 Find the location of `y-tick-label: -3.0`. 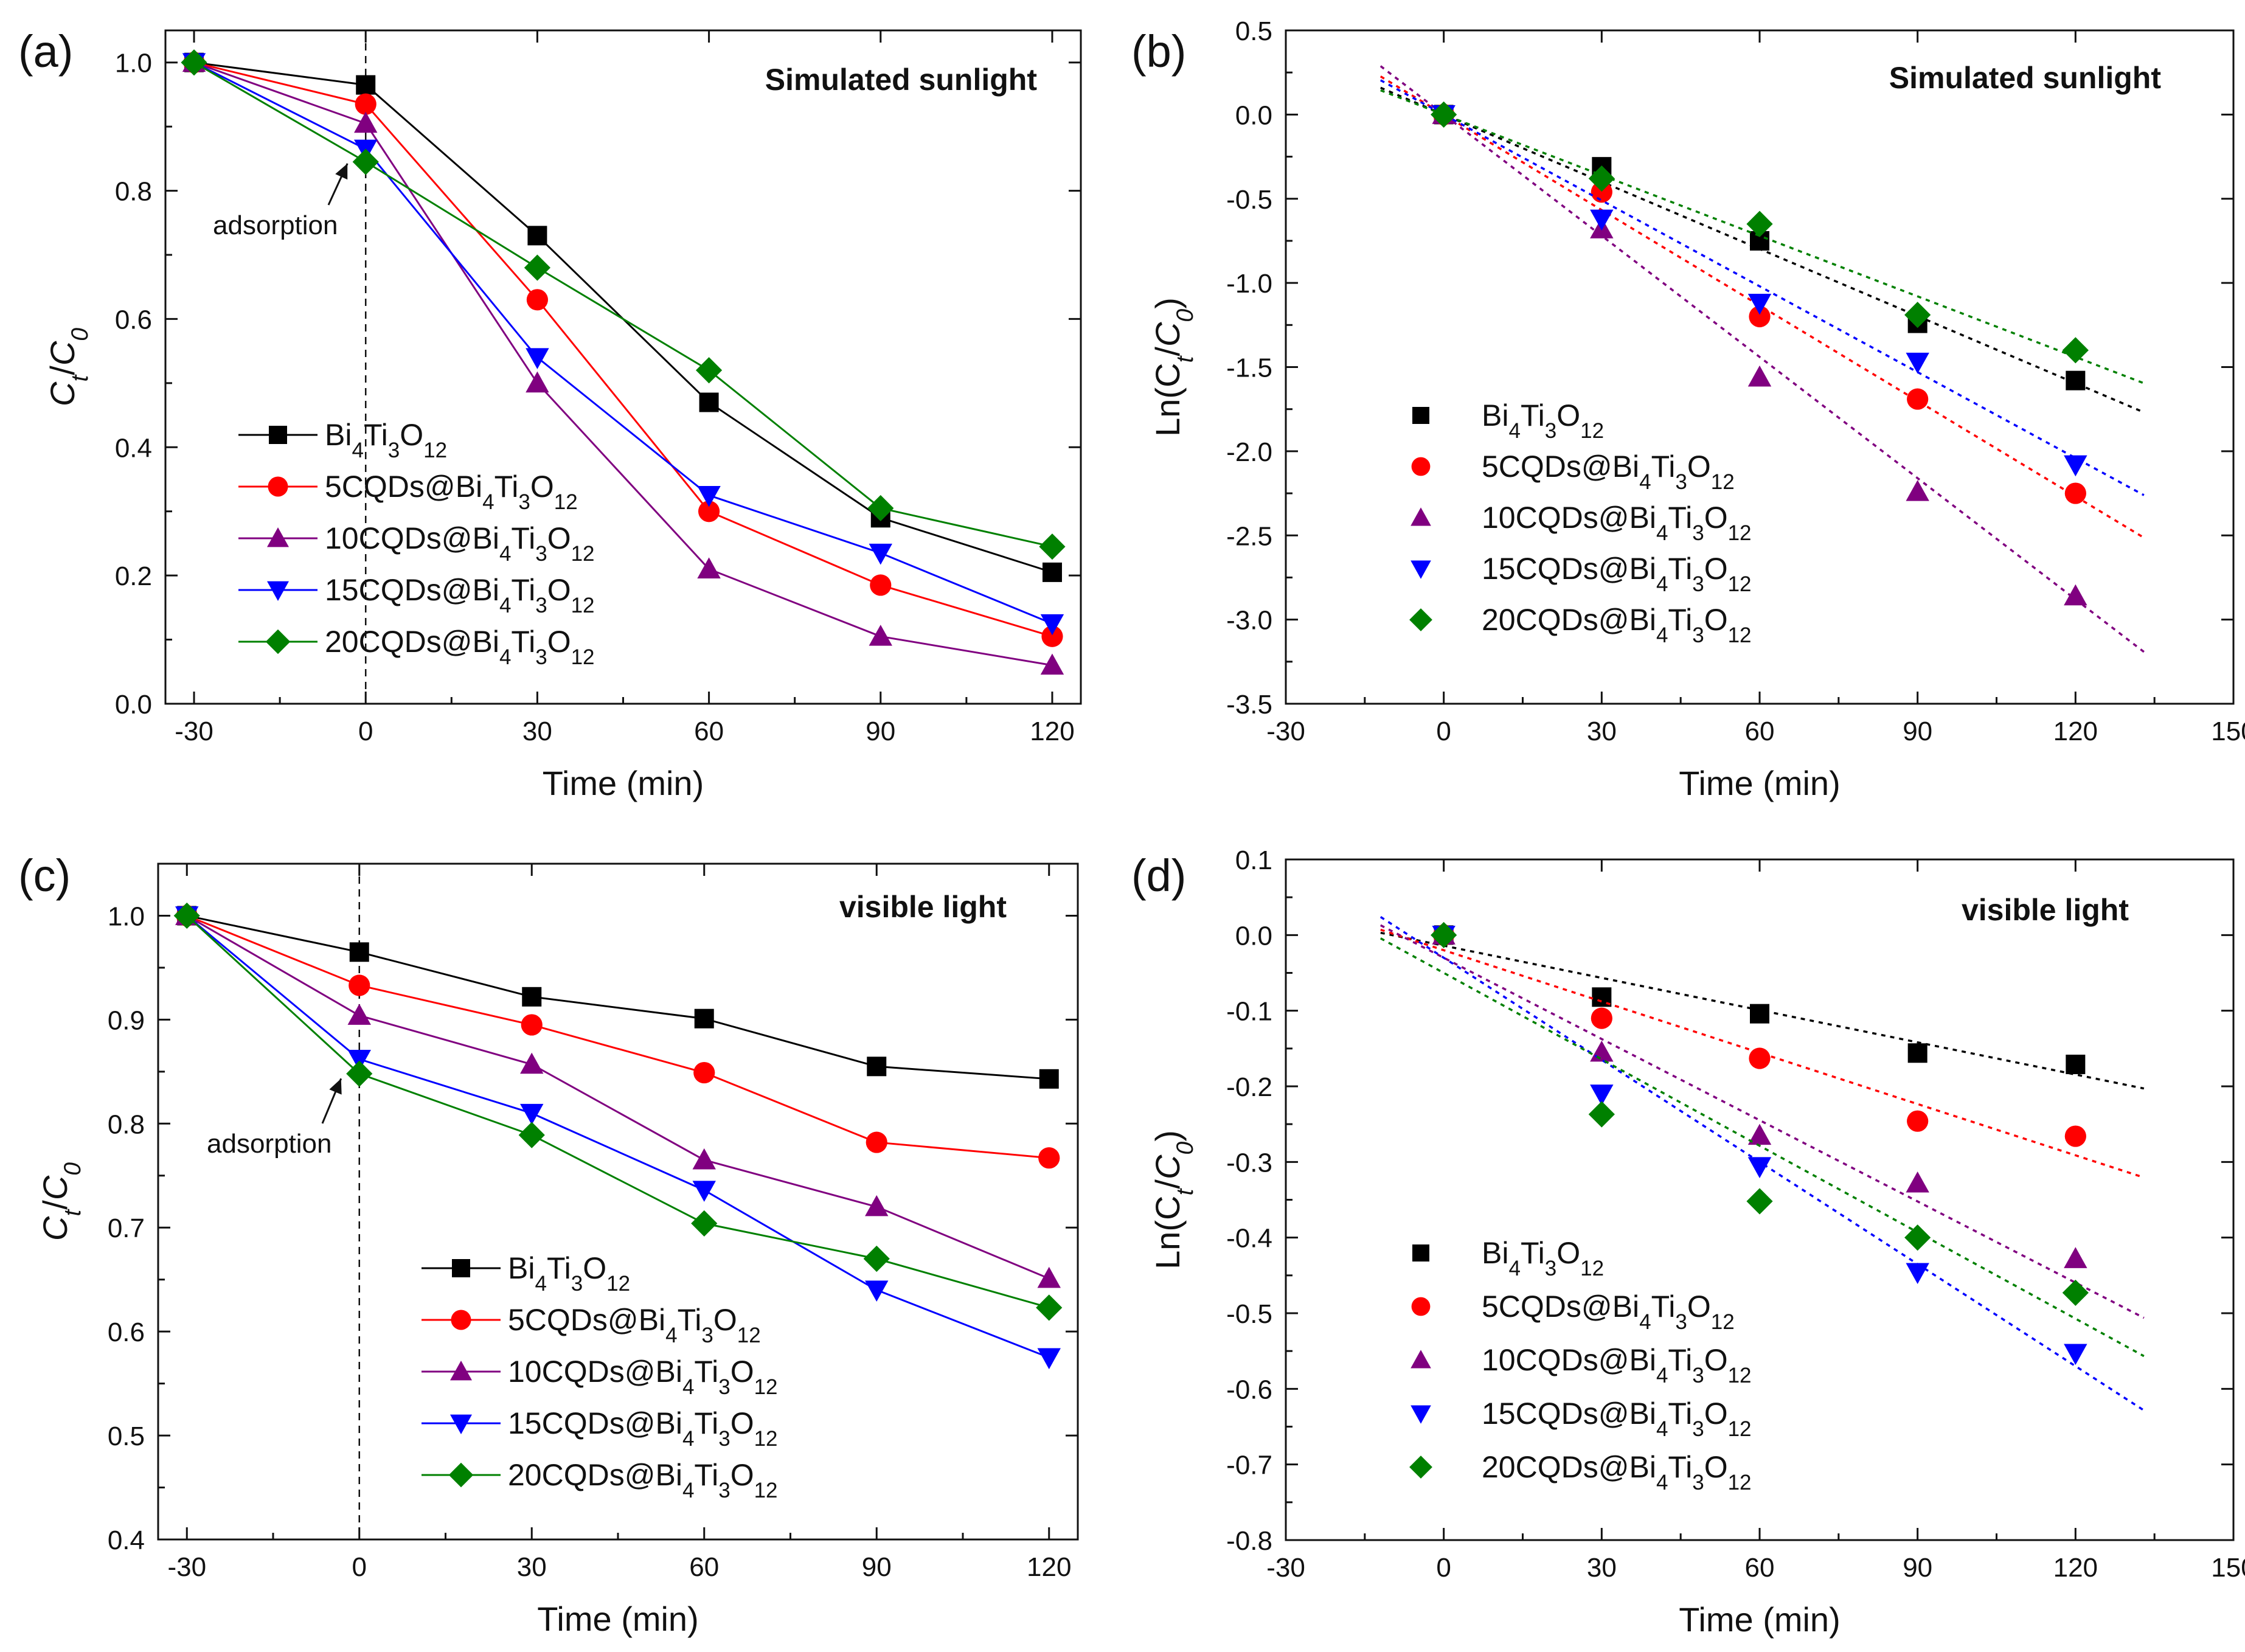

y-tick-label: -3.0 is located at coordinates (1249, 621).